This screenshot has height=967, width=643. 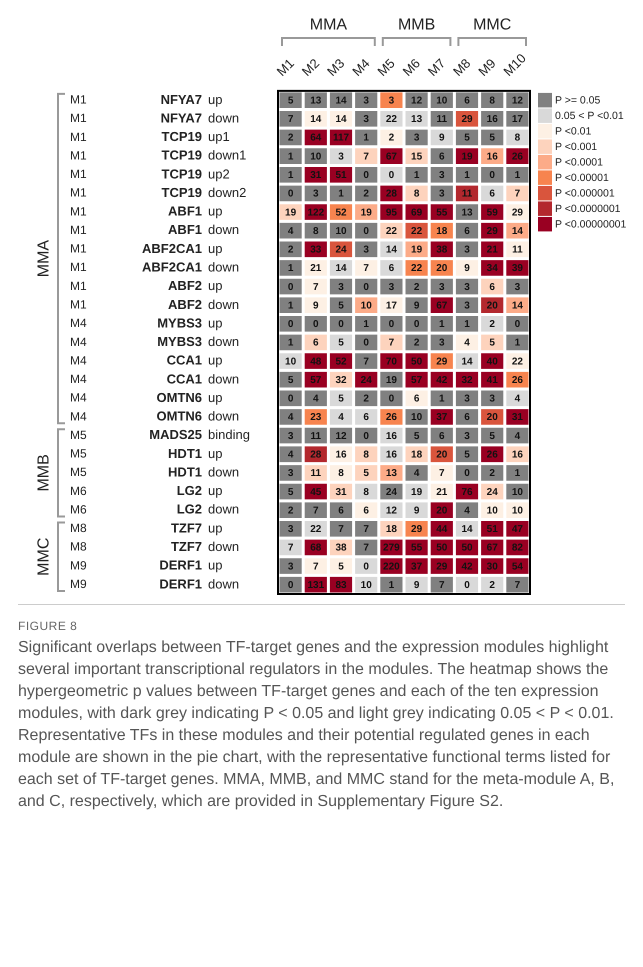 I want to click on data-label: 9, so click(x=442, y=138).